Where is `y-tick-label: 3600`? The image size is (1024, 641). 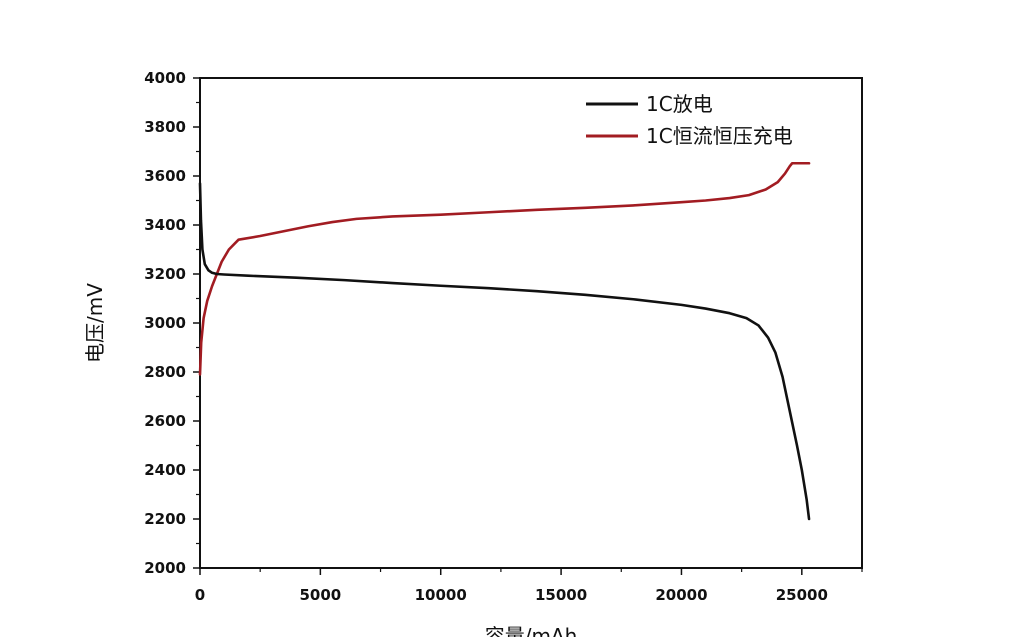 y-tick-label: 3600 is located at coordinates (165, 176).